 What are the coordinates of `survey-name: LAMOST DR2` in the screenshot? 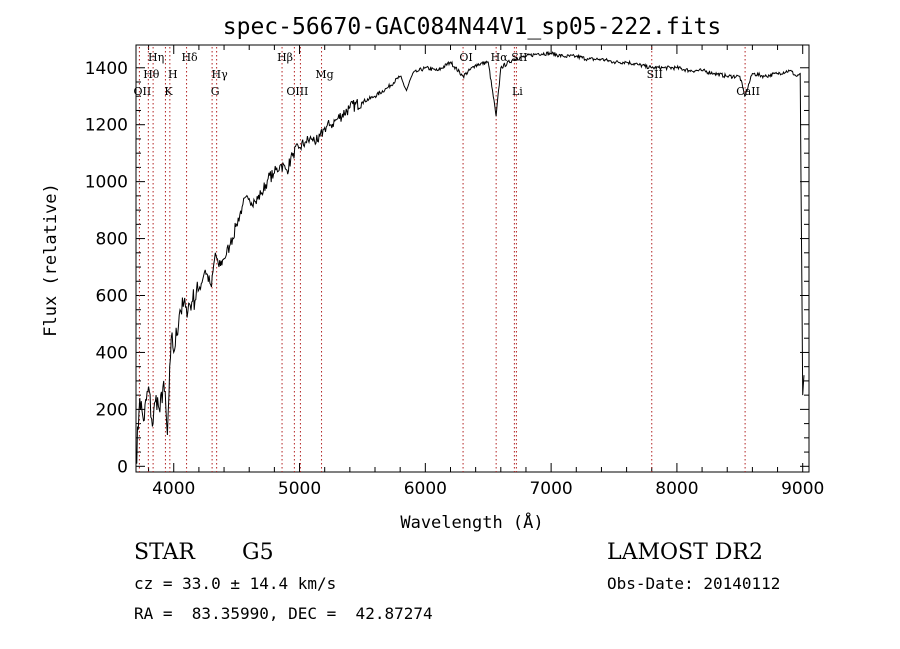 It's located at (685, 552).